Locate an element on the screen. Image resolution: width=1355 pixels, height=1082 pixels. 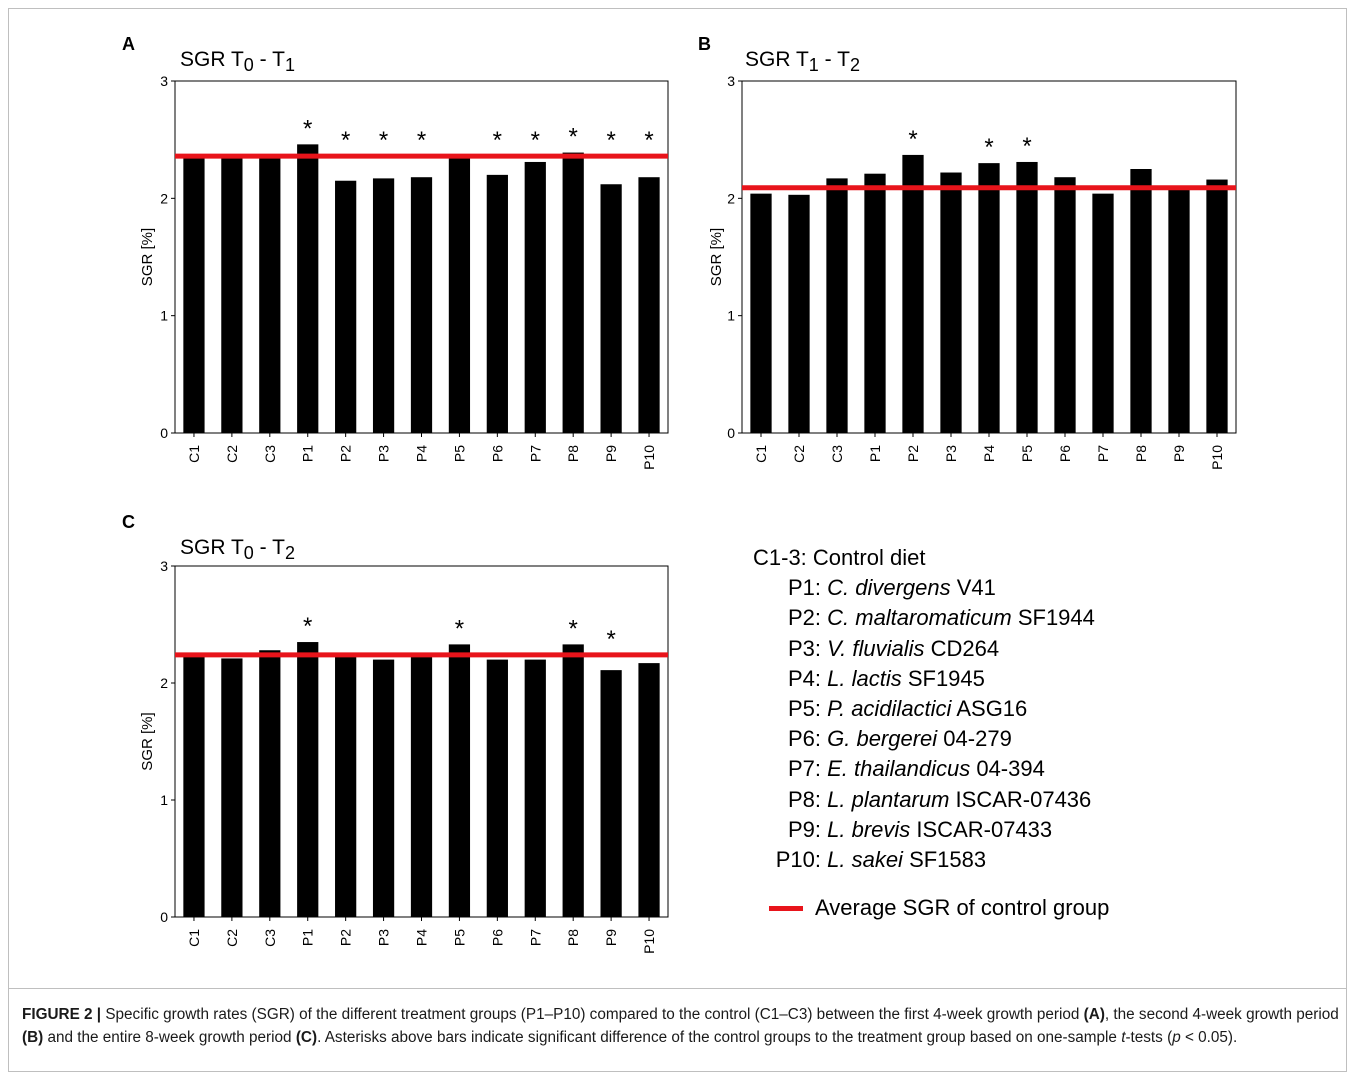
legend-code: P4: is located at coordinates (804, 678).